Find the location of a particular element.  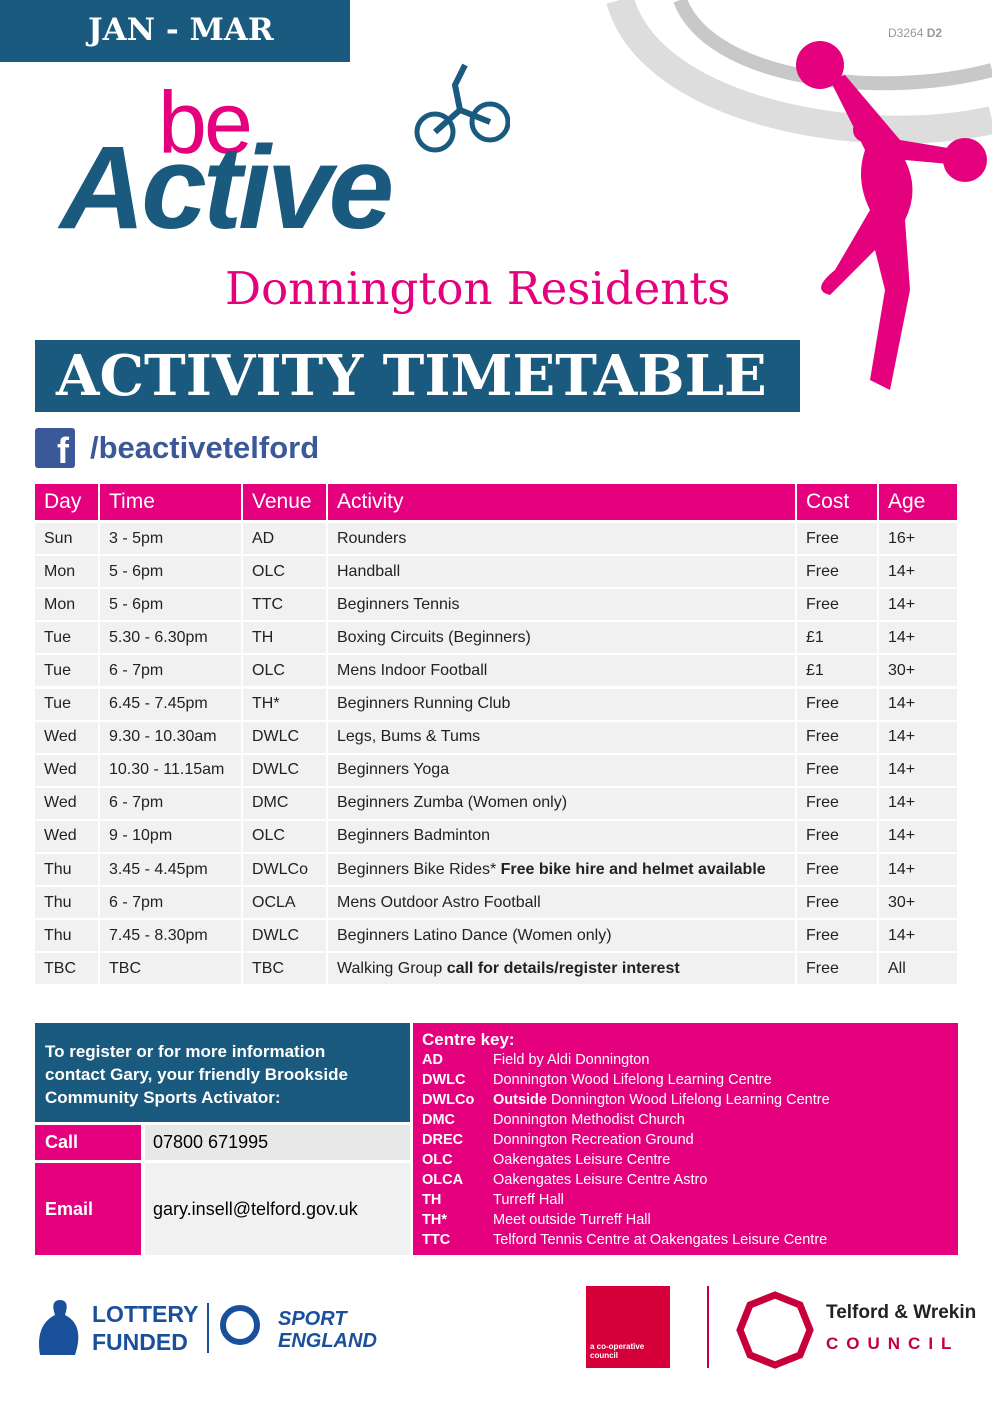

column-header: Activity is located at coordinates (561, 502).